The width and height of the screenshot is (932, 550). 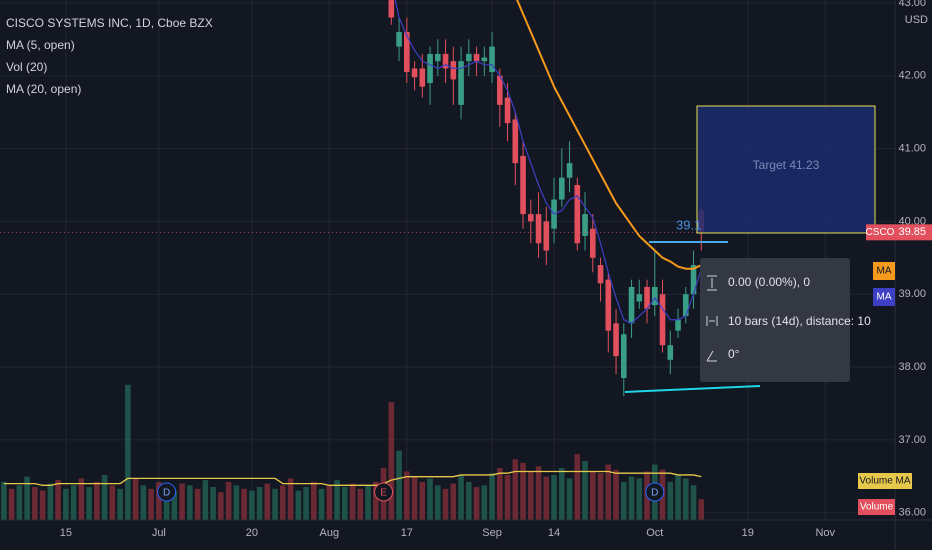 What do you see at coordinates (330, 533) in the screenshot?
I see `x-tick-label: Aug` at bounding box center [330, 533].